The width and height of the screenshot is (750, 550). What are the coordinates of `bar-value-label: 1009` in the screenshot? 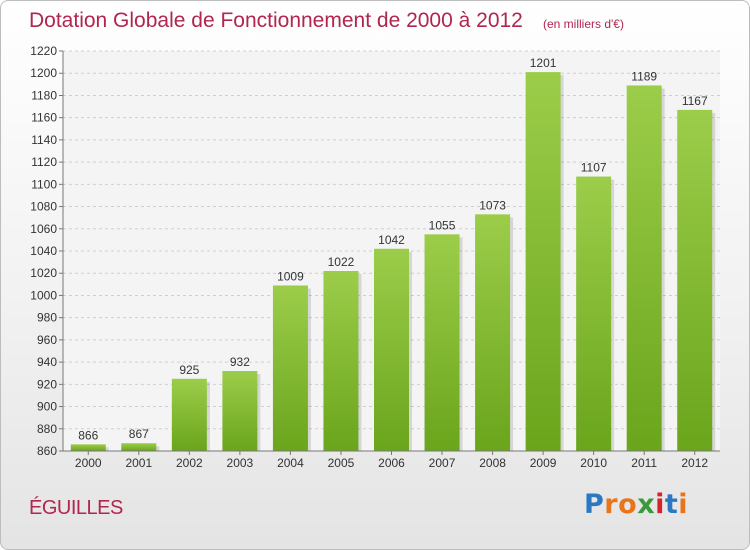 It's located at (290, 276).